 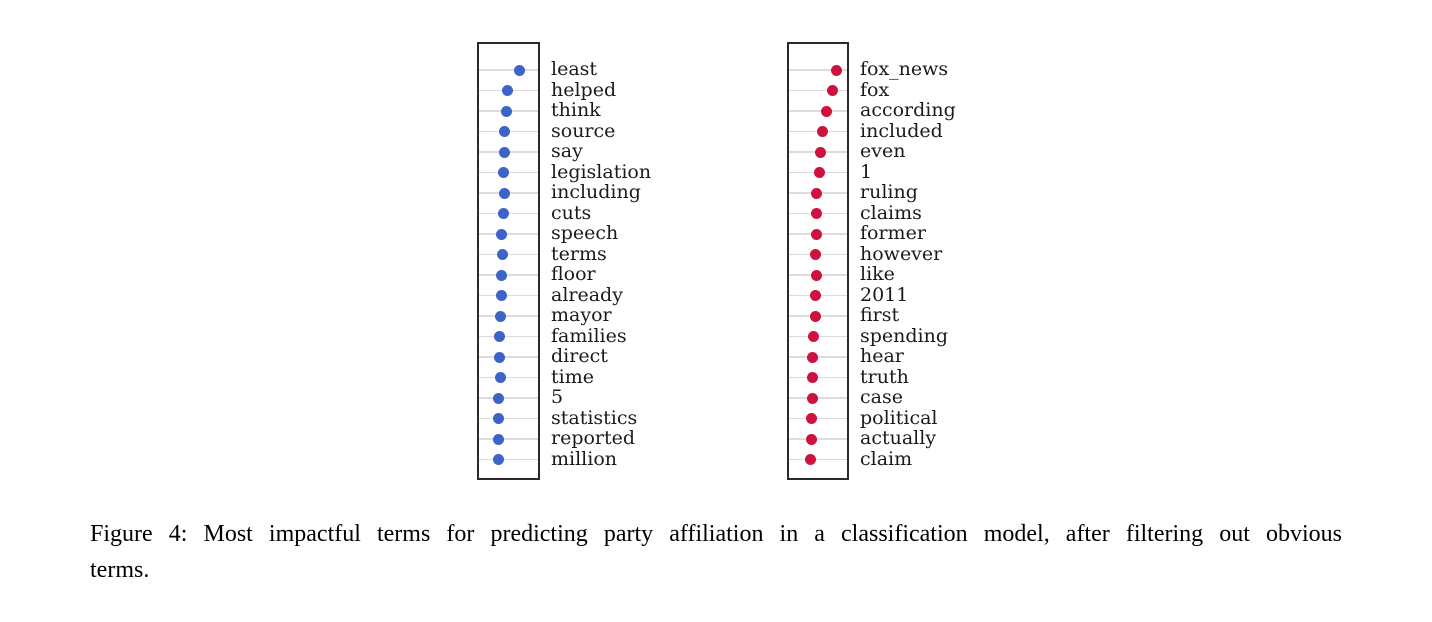 I want to click on term-label-included: included, so click(x=901, y=130).